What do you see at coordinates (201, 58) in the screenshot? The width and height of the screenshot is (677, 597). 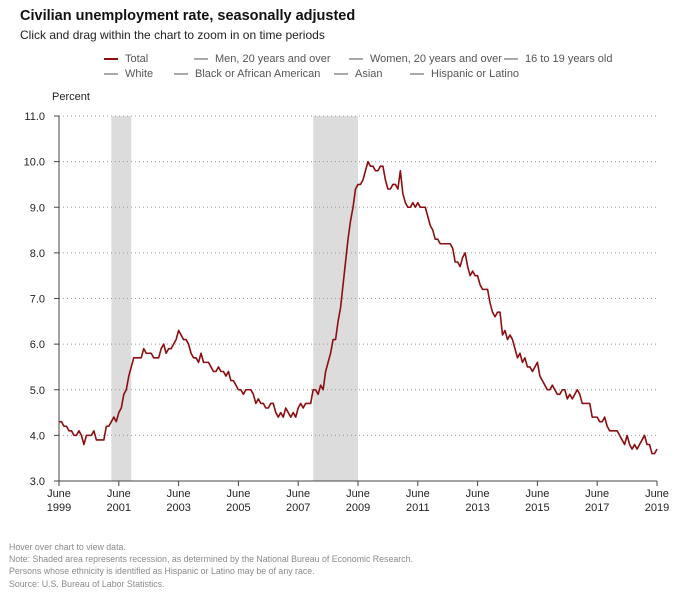 I see `legend-swatch-men` at bounding box center [201, 58].